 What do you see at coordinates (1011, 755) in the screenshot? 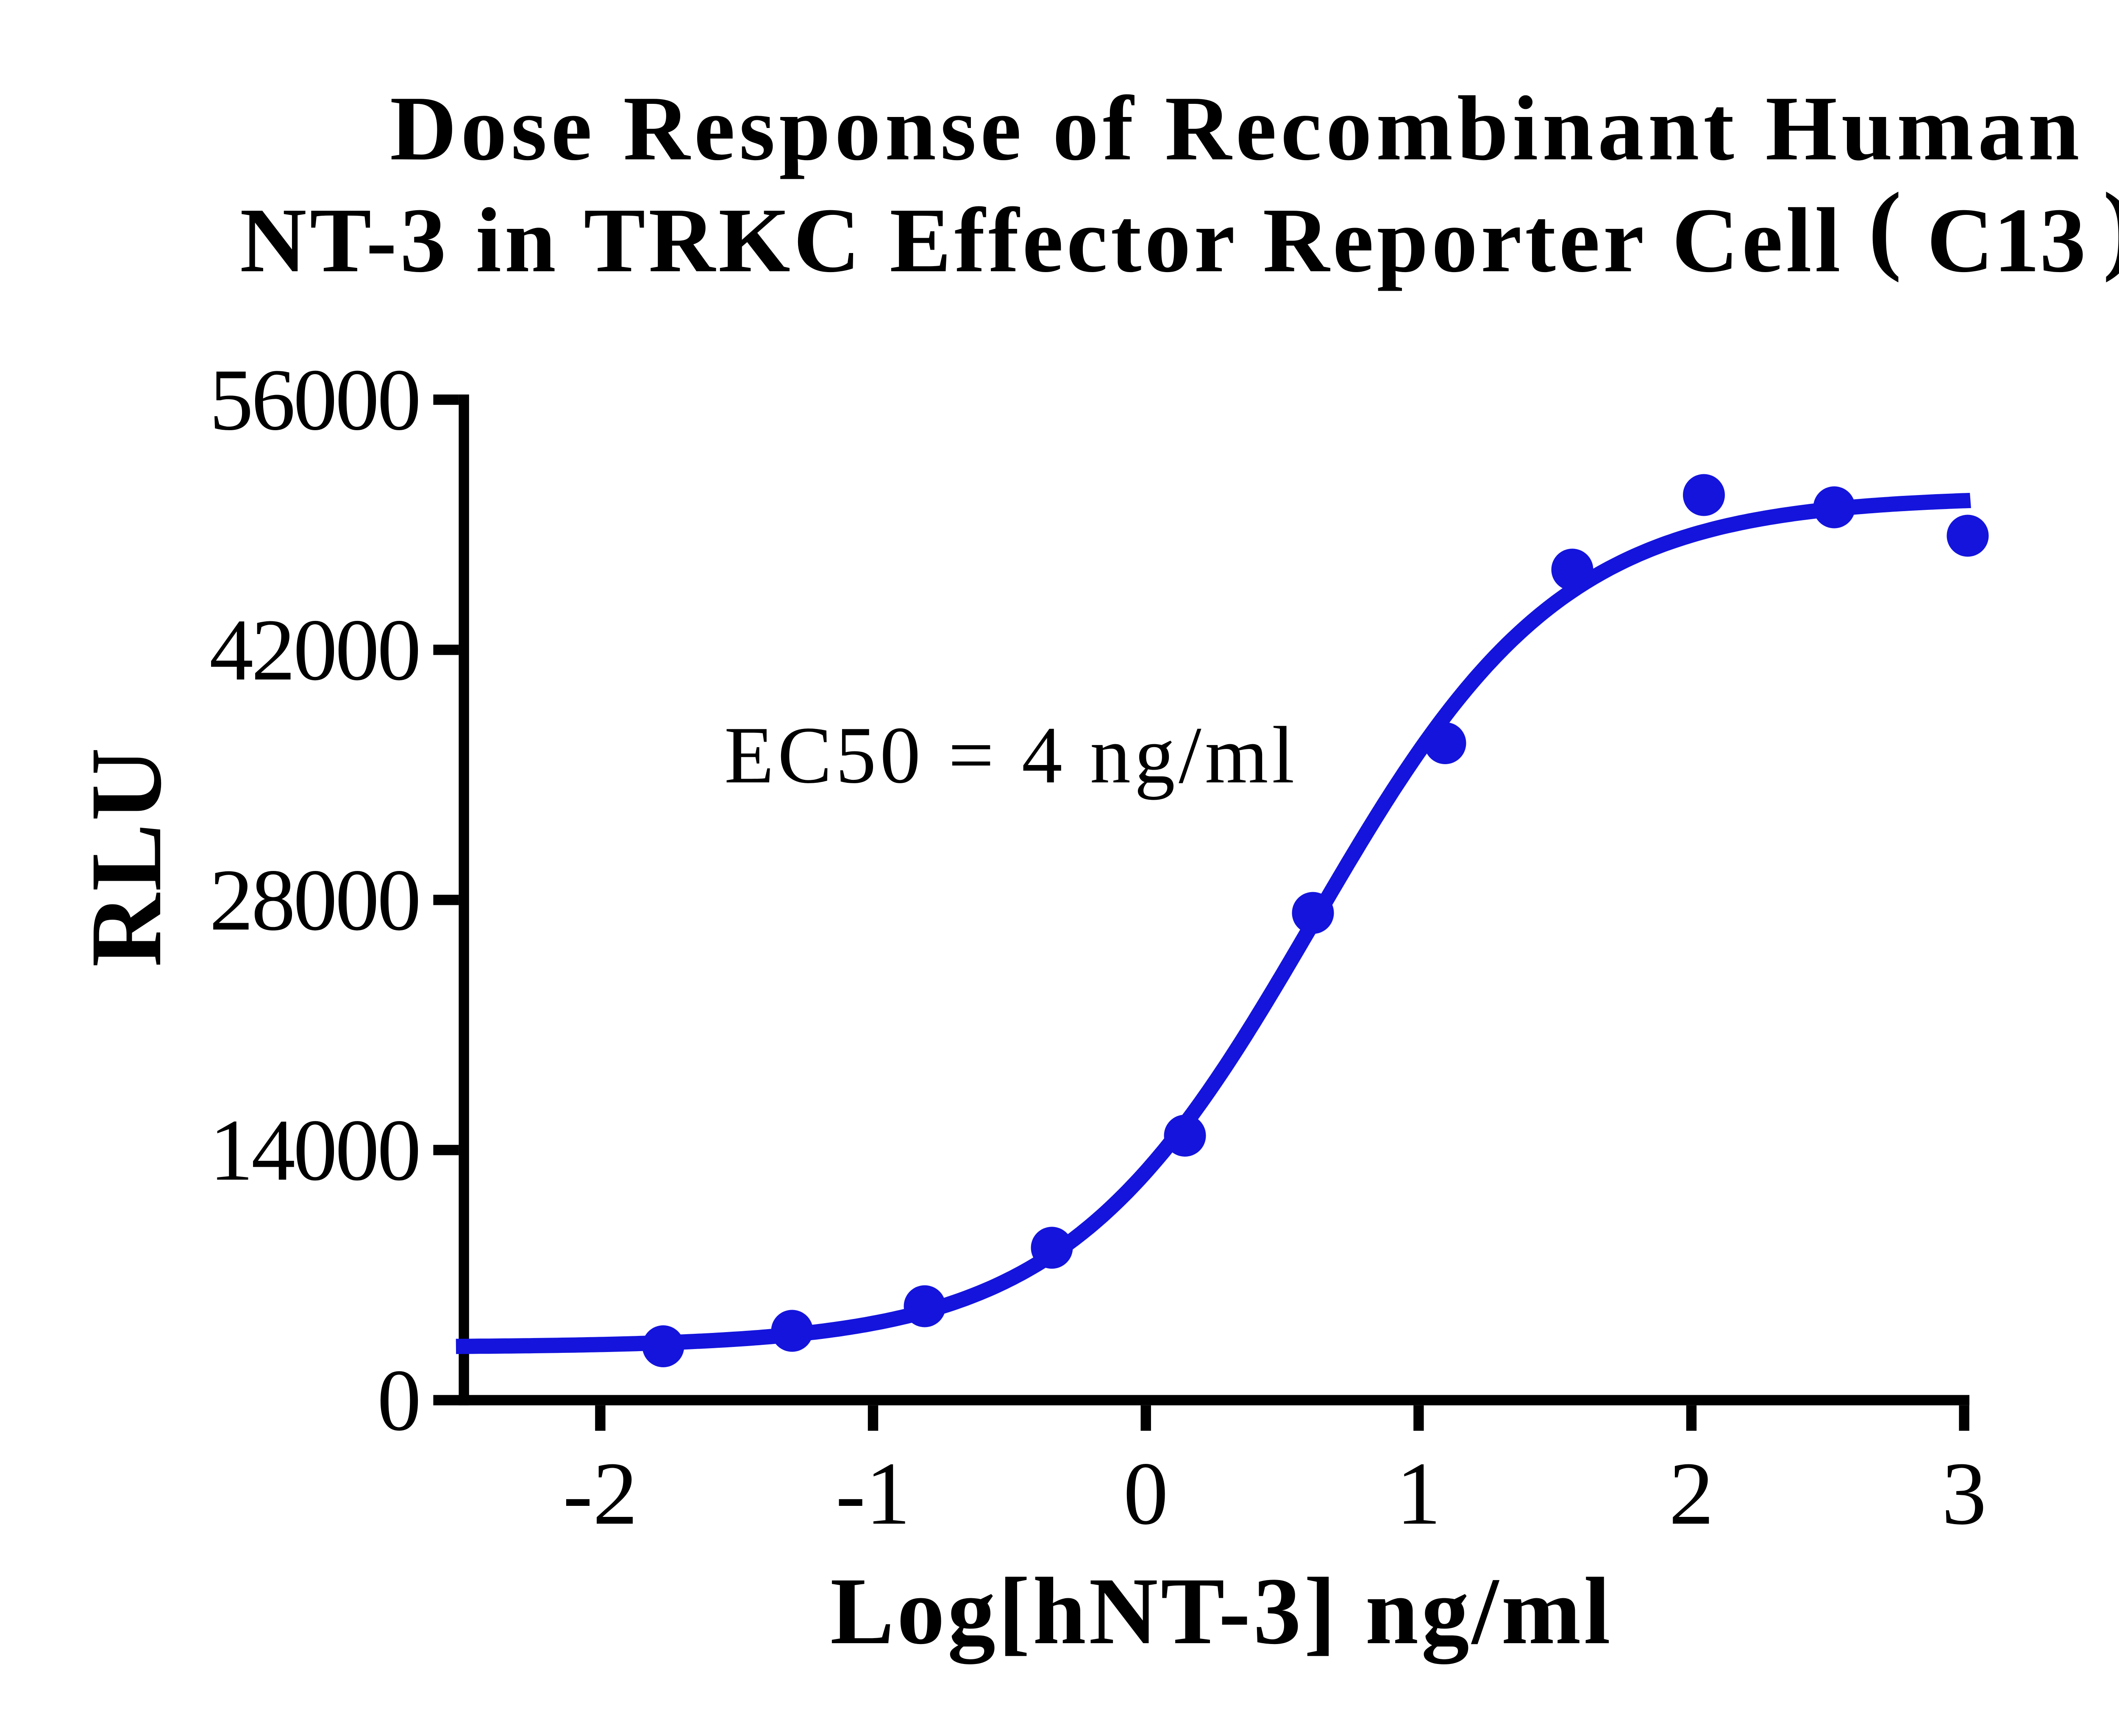
I see `svg-text: EC50 = 4 ng/ml` at bounding box center [1011, 755].